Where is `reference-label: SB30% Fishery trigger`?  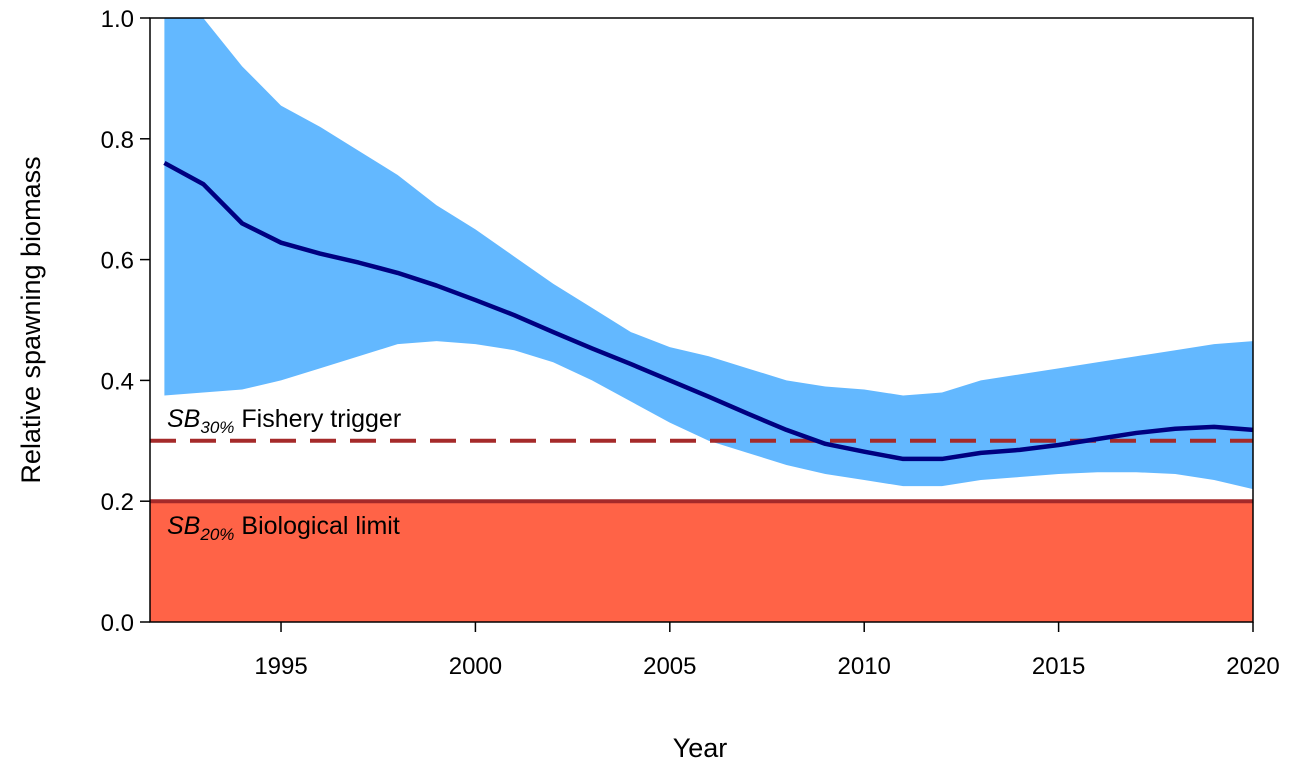
reference-label: SB30% Fishery trigger is located at coordinates (284, 421).